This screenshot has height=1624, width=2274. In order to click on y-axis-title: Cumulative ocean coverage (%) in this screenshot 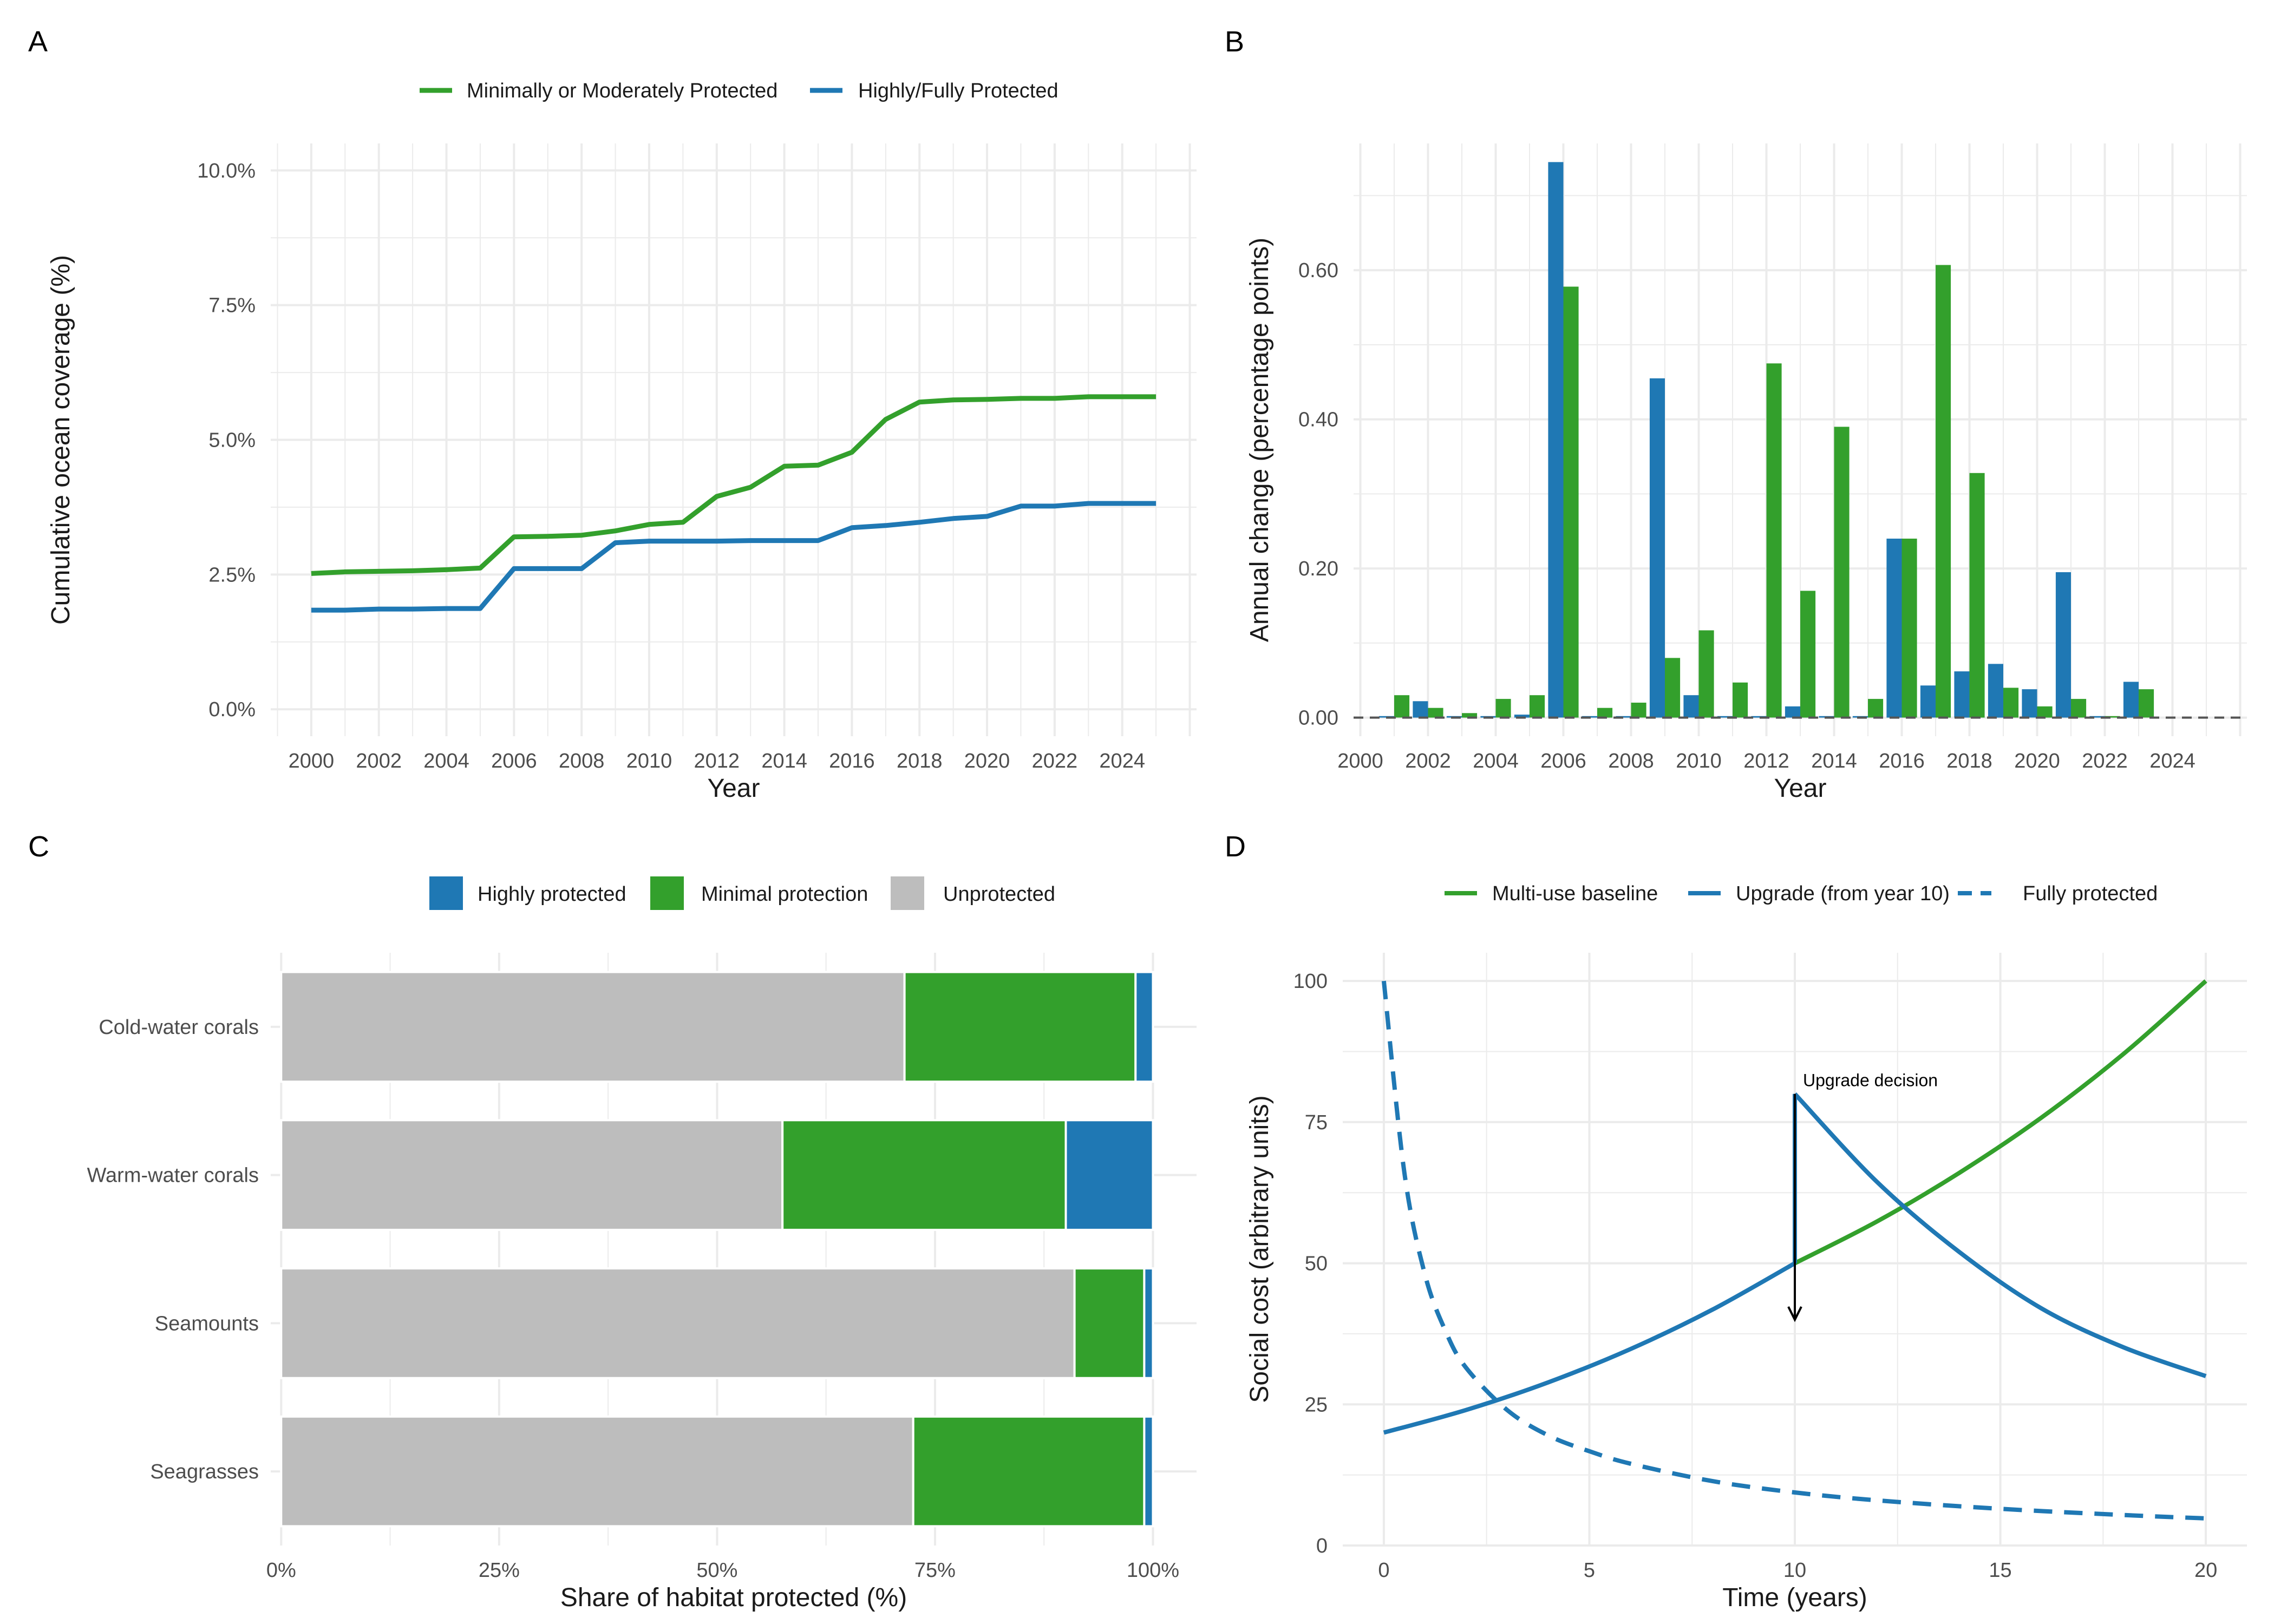, I will do `click(61, 440)`.